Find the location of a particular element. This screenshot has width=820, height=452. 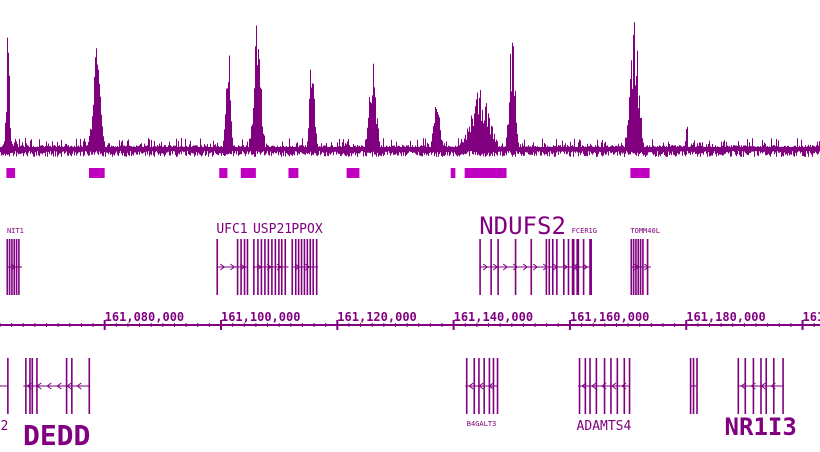

gene: USP21 is located at coordinates (272, 258).